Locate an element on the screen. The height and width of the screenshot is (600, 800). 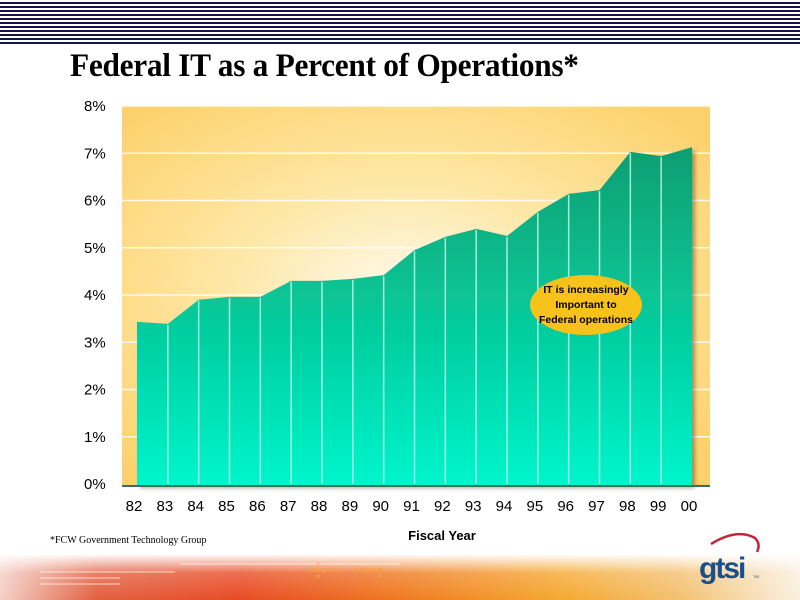
x-tick-label: 83 is located at coordinates (164, 506).